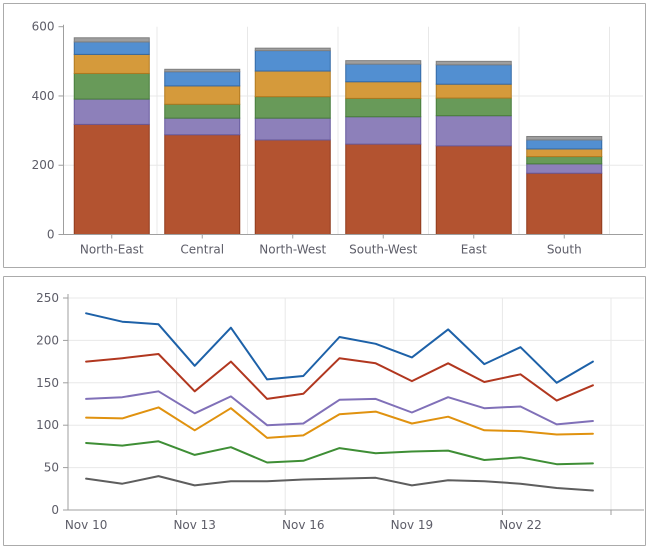 The height and width of the screenshot is (548, 650). What do you see at coordinates (339, 453) in the screenshot?
I see `line-series-green` at bounding box center [339, 453].